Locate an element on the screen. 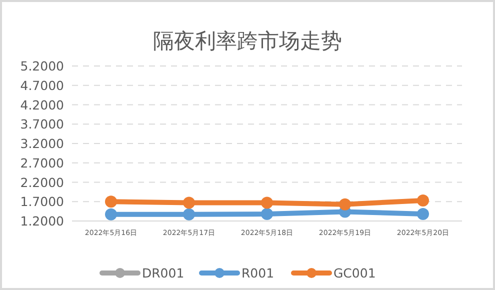 The image size is (495, 290). legend-label: R001 is located at coordinates (258, 273).